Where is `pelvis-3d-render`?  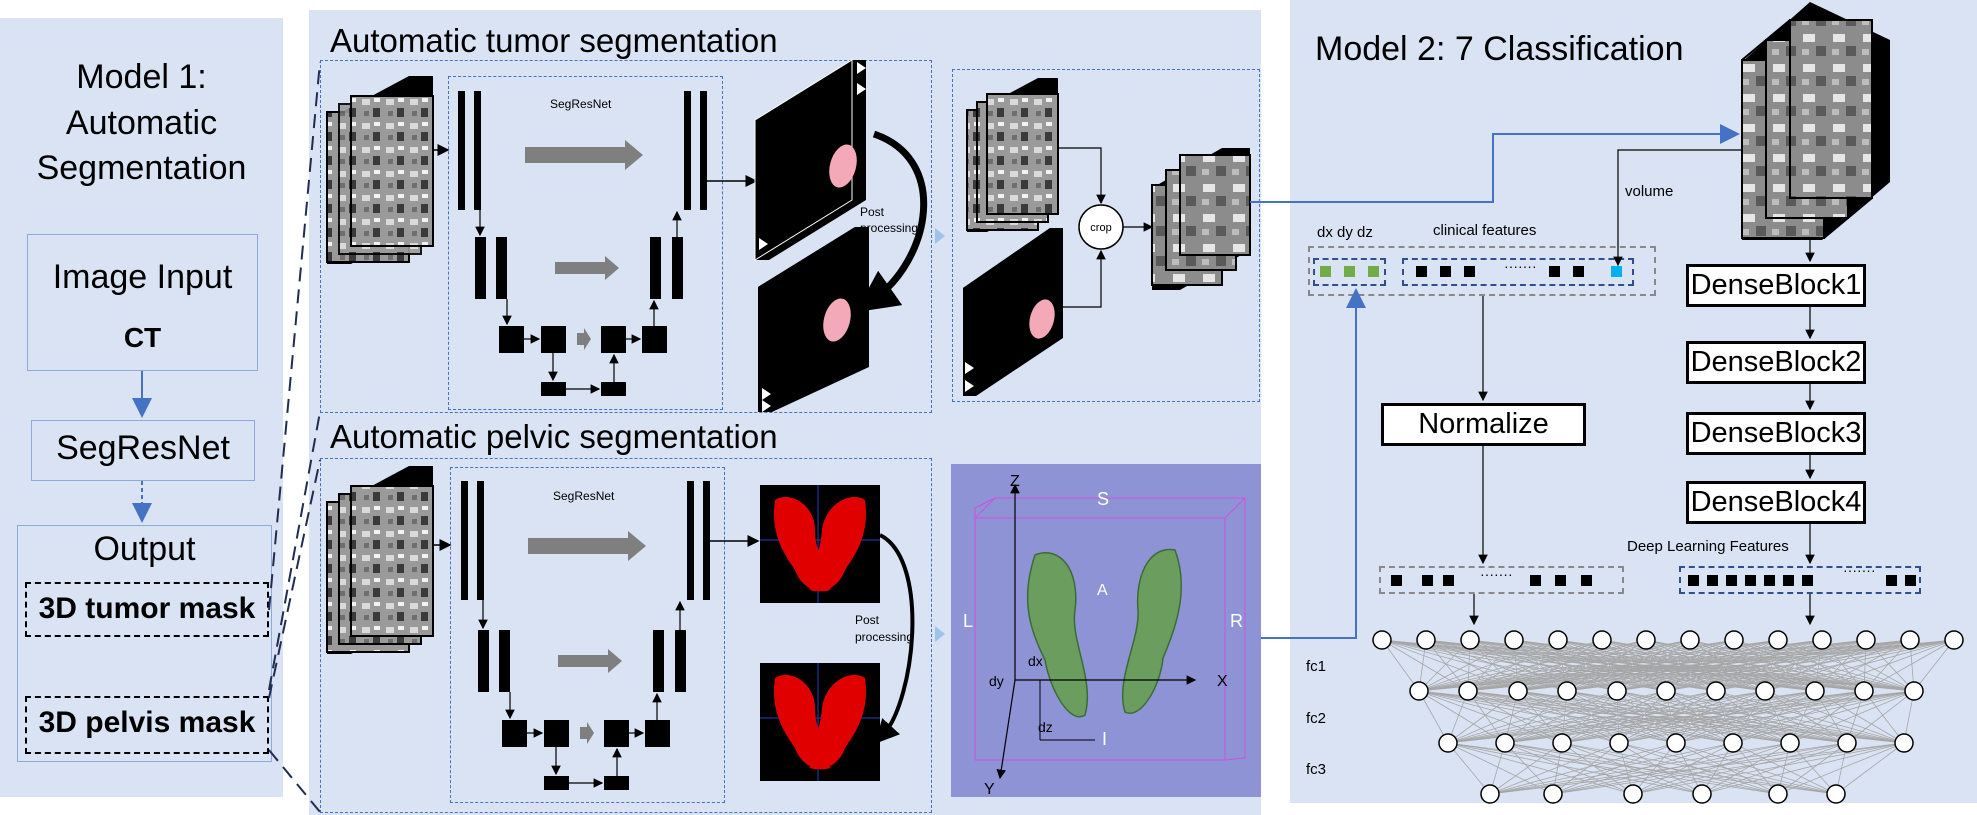 pelvis-3d-render is located at coordinates (1106, 630).